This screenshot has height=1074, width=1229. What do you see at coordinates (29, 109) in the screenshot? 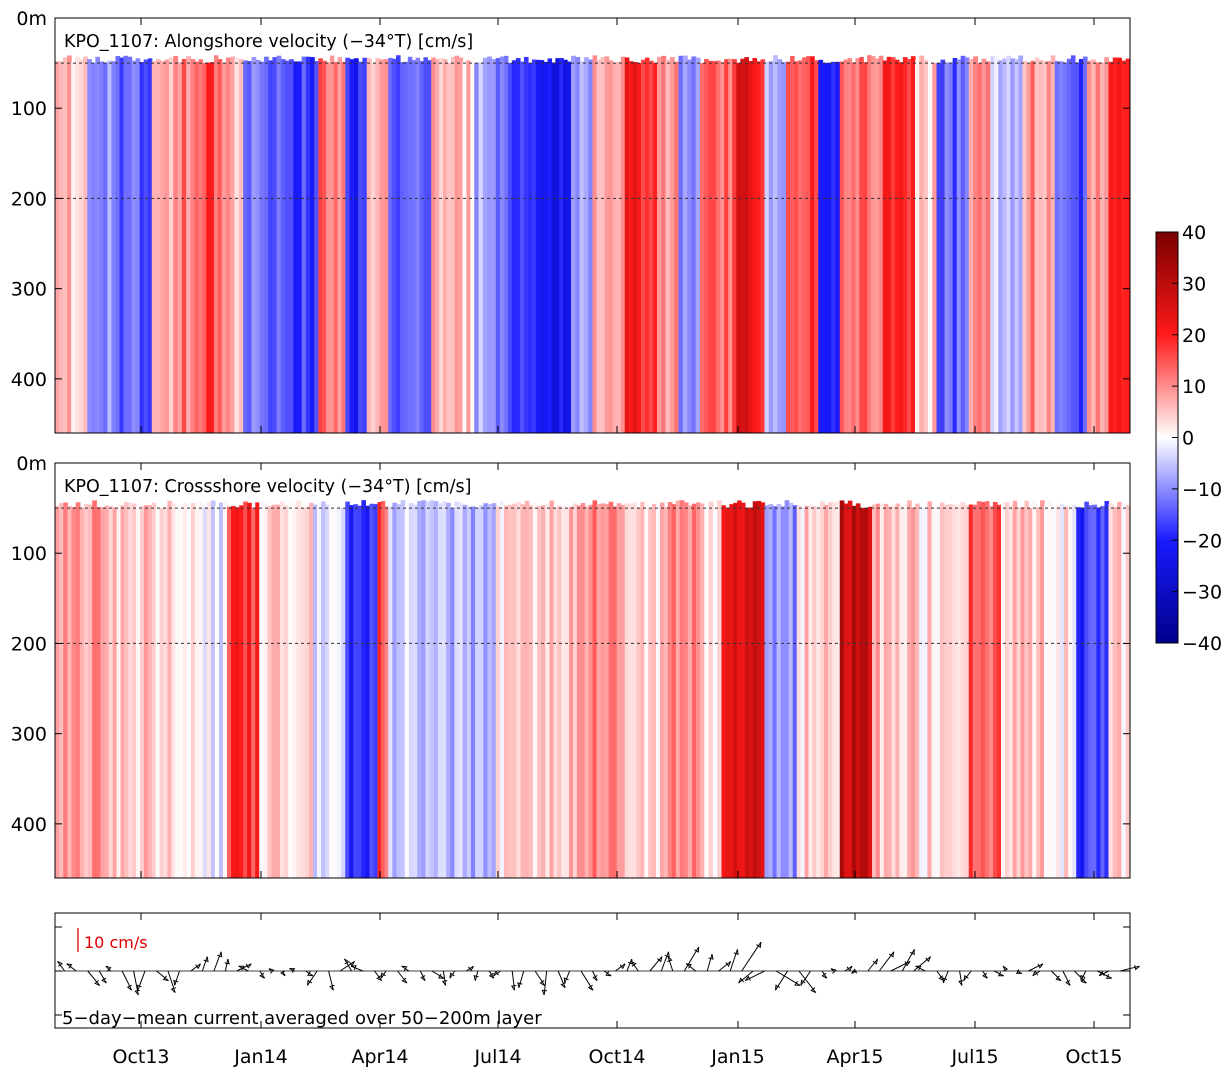
I see `y-tick-label: 100` at bounding box center [29, 109].